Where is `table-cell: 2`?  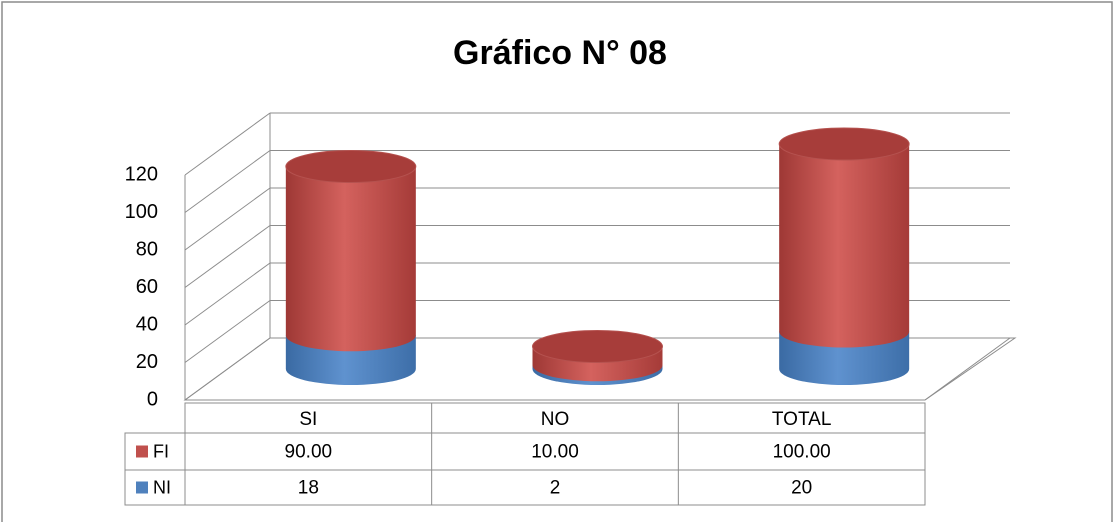
table-cell: 2 is located at coordinates (555, 488).